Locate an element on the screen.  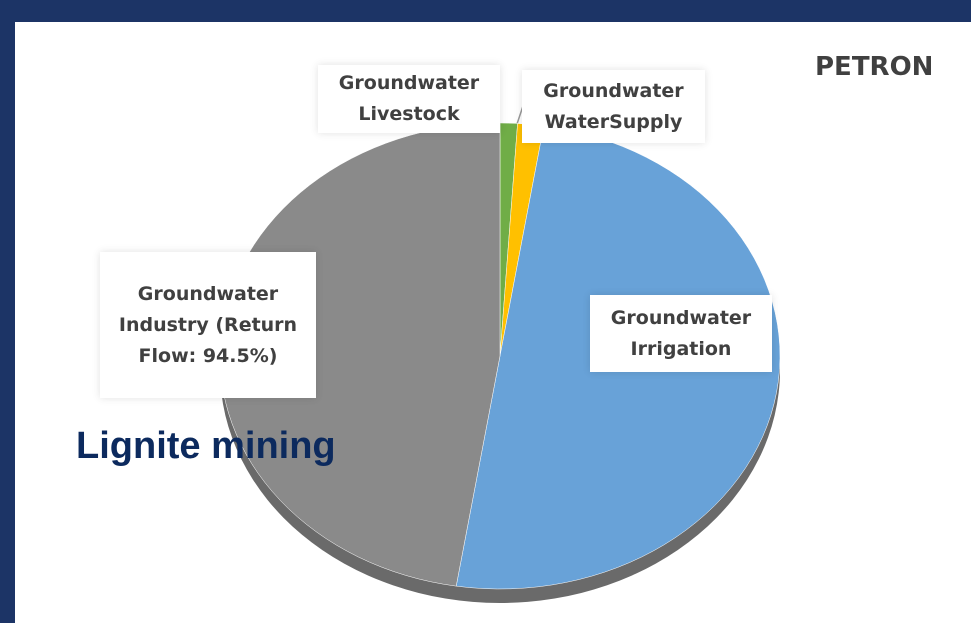
overlay-caption: Lignite mining is located at coordinates (206, 446).